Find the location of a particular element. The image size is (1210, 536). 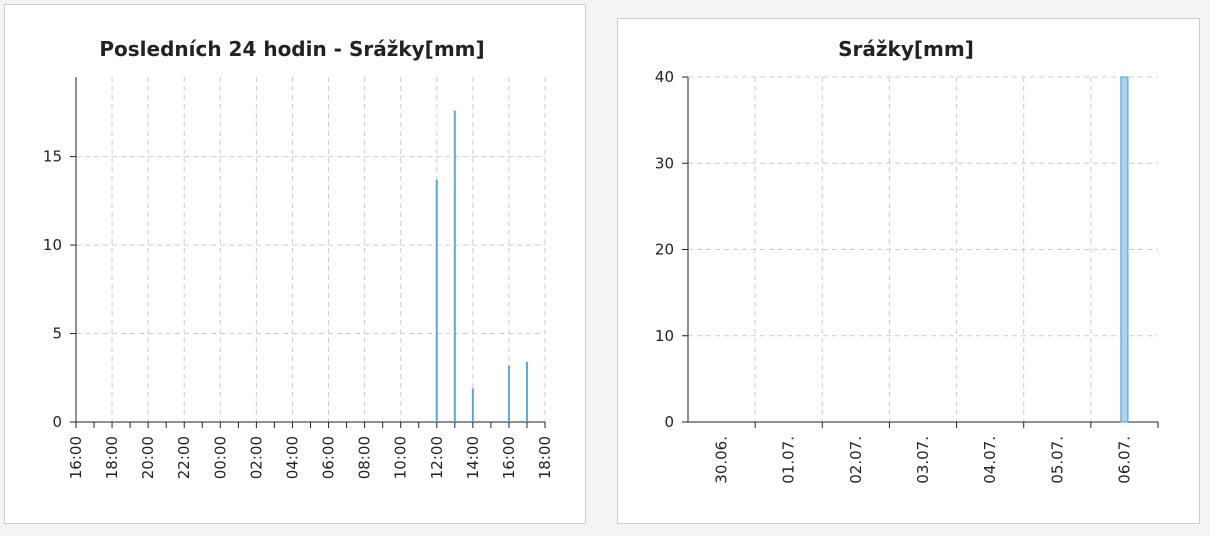

x-tick-label: 02:00 is located at coordinates (256, 457).